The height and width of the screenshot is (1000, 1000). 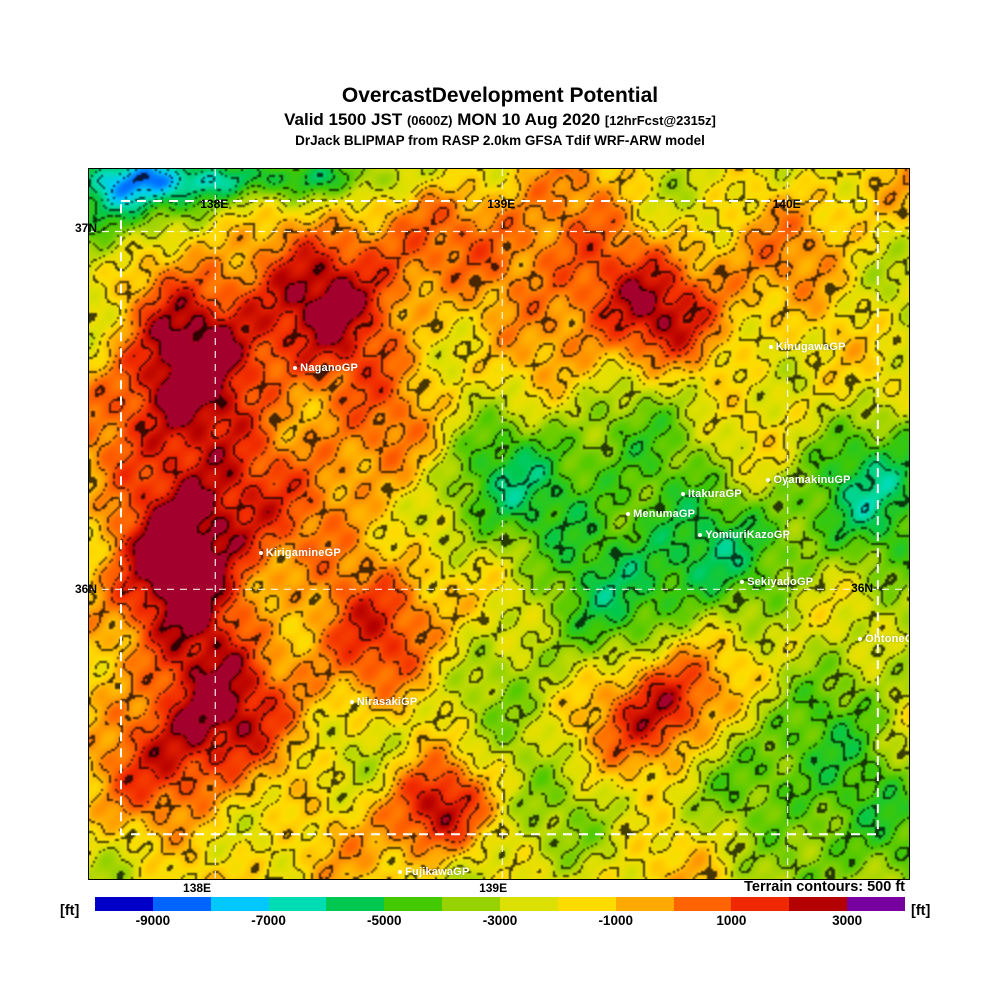 I want to click on site-marker: YomiuriKazoGP, so click(x=744, y=535).